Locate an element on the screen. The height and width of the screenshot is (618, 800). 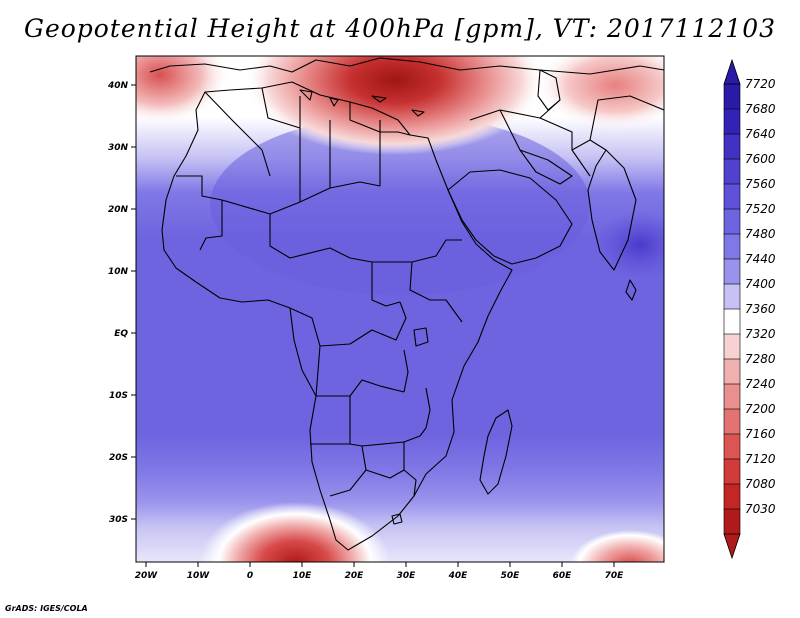
lat-tick-label: 20N is located at coordinates (118, 210).